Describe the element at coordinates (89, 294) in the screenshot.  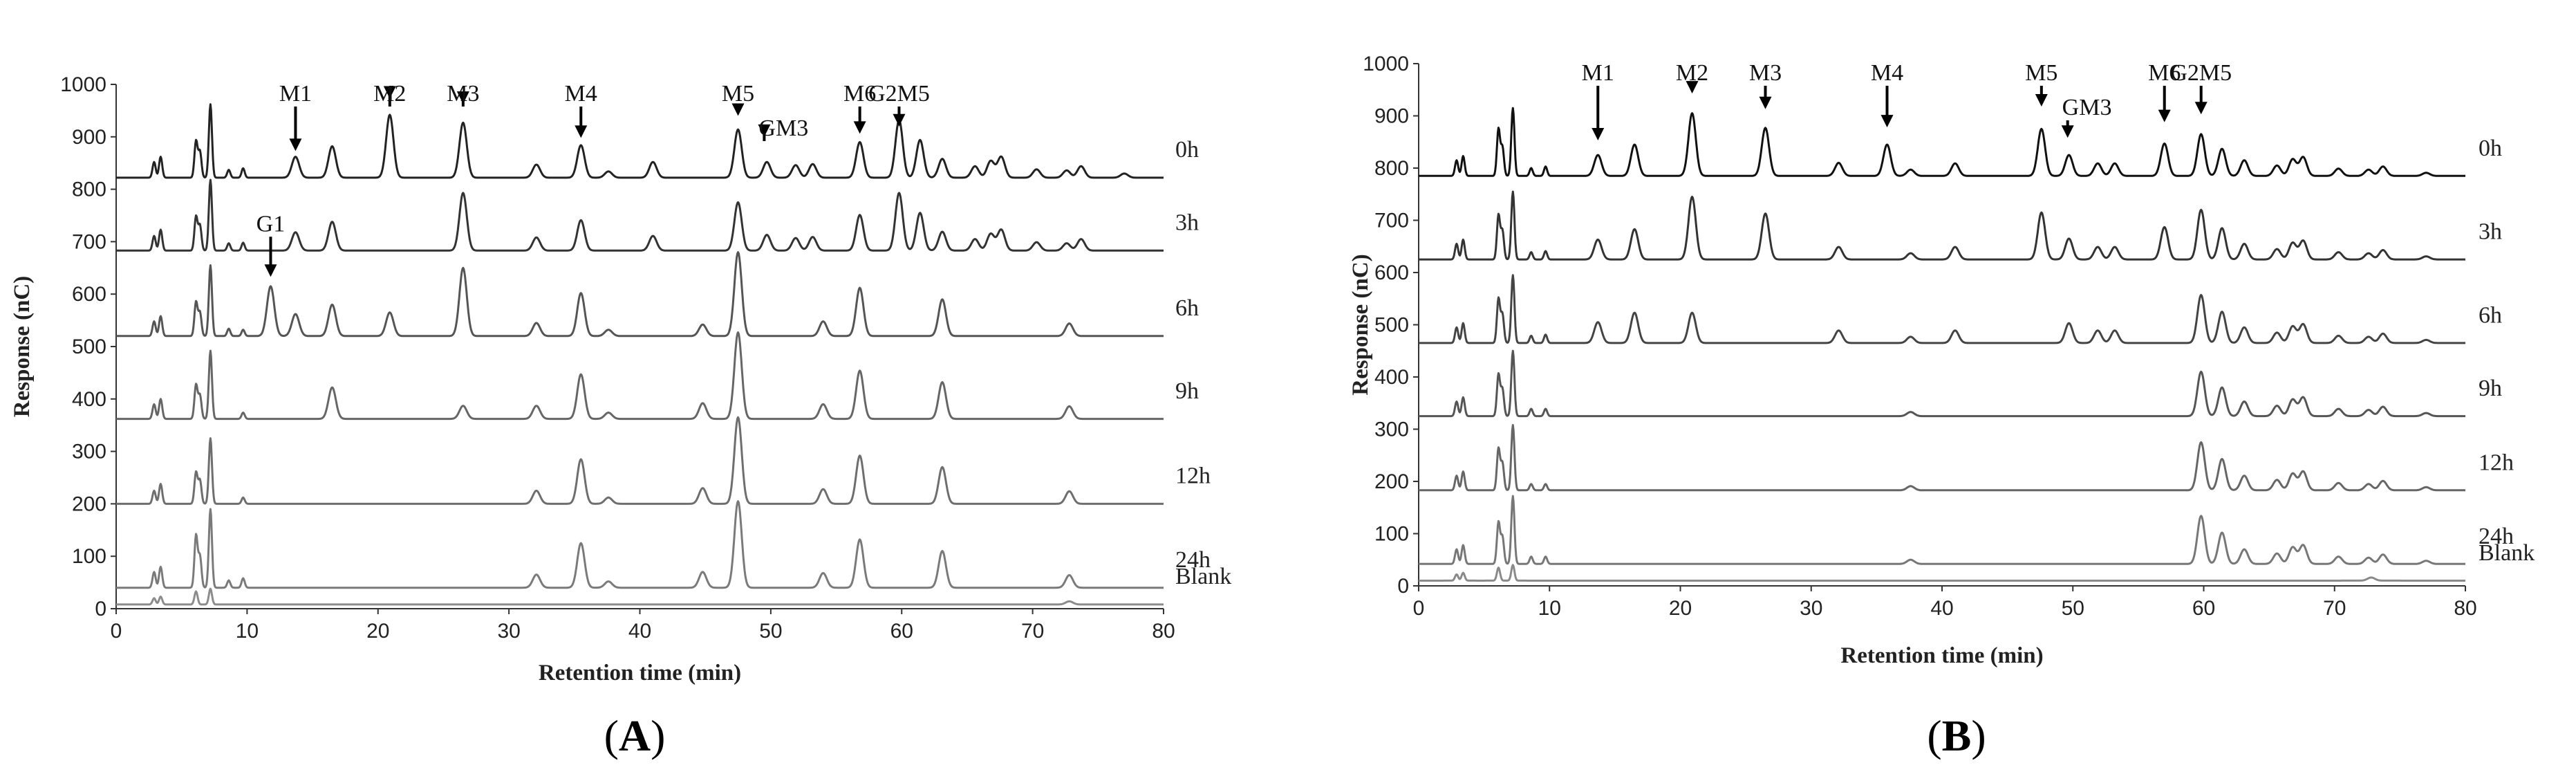
I see `y-tick-label: 600` at that location.